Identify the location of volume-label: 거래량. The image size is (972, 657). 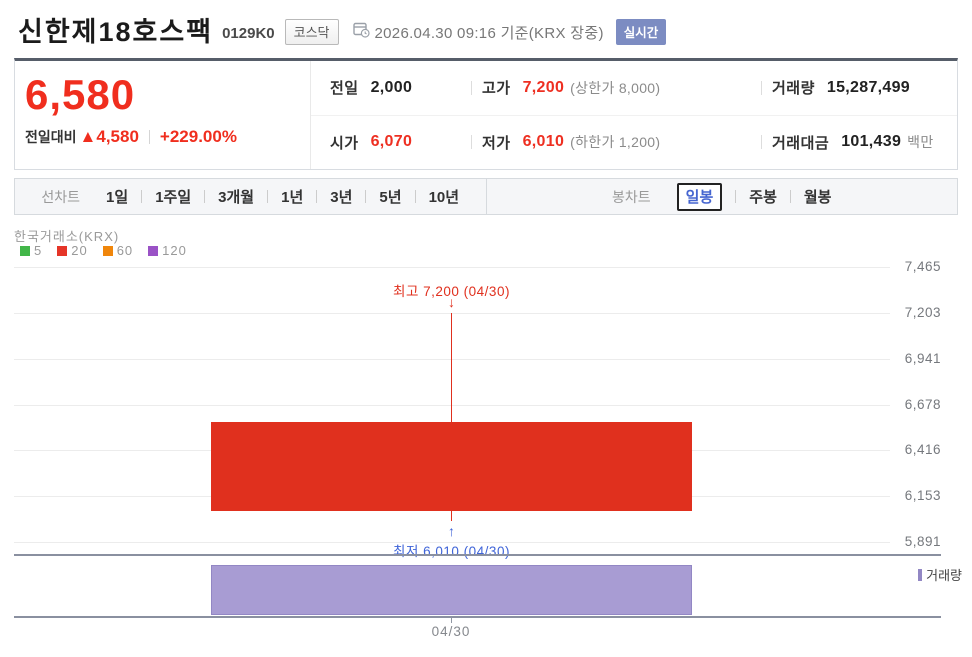
(793, 89).